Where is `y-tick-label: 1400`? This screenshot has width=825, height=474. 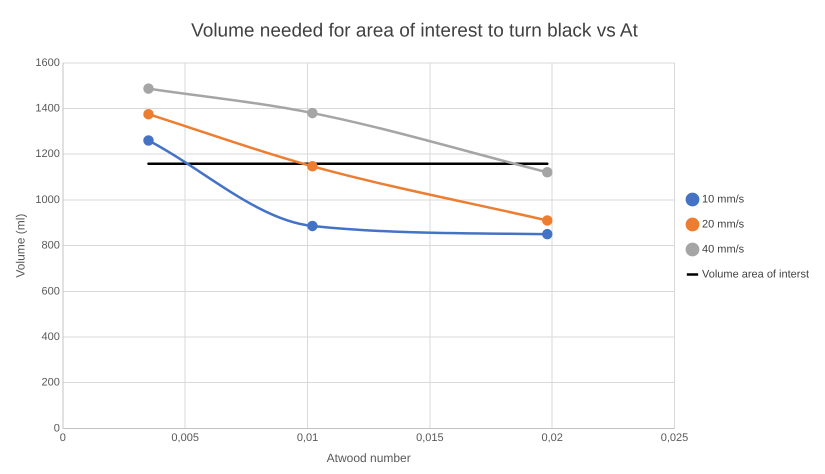
y-tick-label: 1400 is located at coordinates (47, 108).